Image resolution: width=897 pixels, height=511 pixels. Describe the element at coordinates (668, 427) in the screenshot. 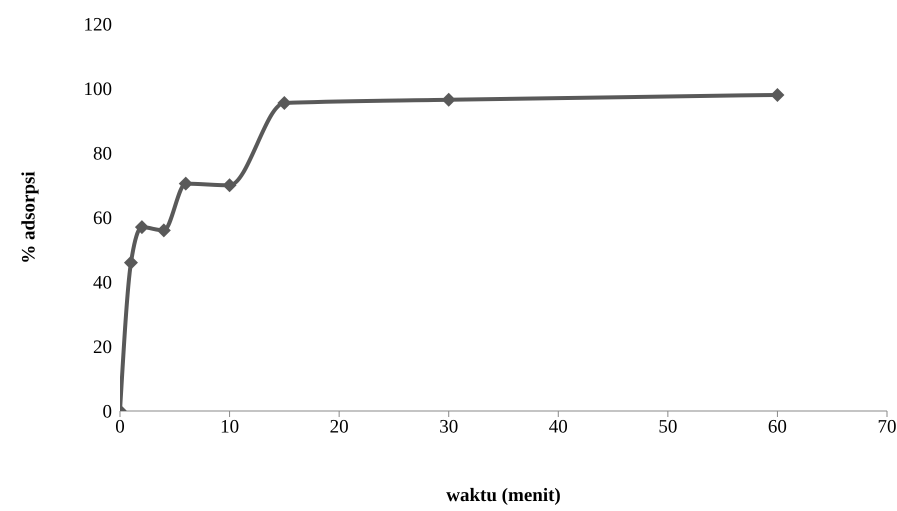

I see `x-tick-label: 50` at that location.